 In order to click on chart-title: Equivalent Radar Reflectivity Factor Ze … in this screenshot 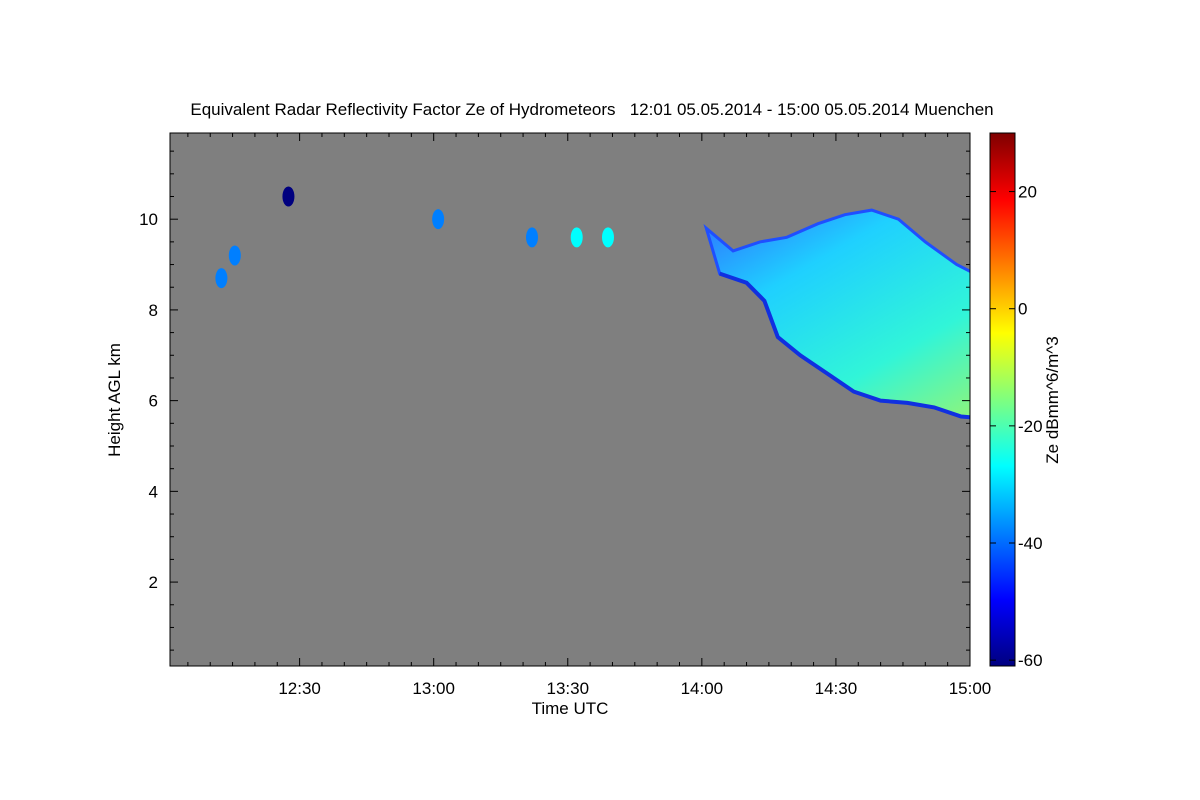, I will do `click(591, 109)`.